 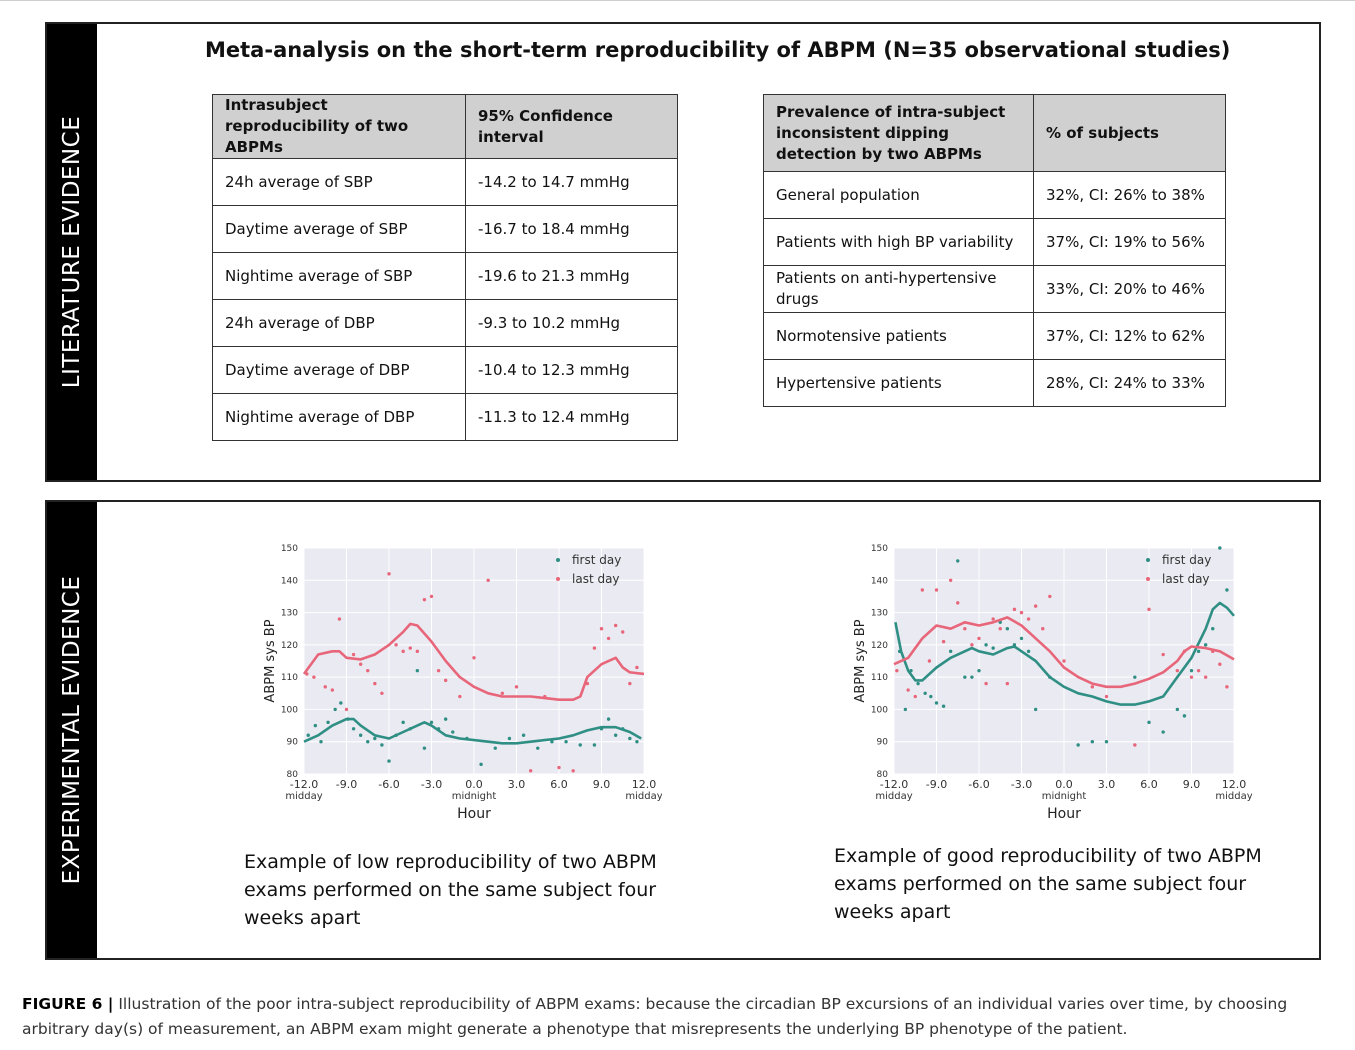 I want to click on table-cell: 37%, CI: 19% to 56%, so click(x=1129, y=242).